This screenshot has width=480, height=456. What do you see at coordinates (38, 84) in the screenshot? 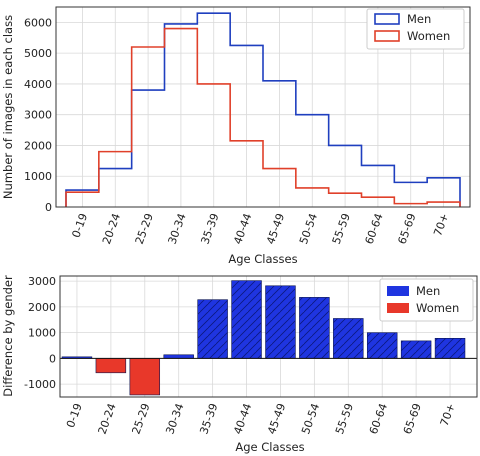
I see `top-y-tick-label: 4000` at bounding box center [38, 84].